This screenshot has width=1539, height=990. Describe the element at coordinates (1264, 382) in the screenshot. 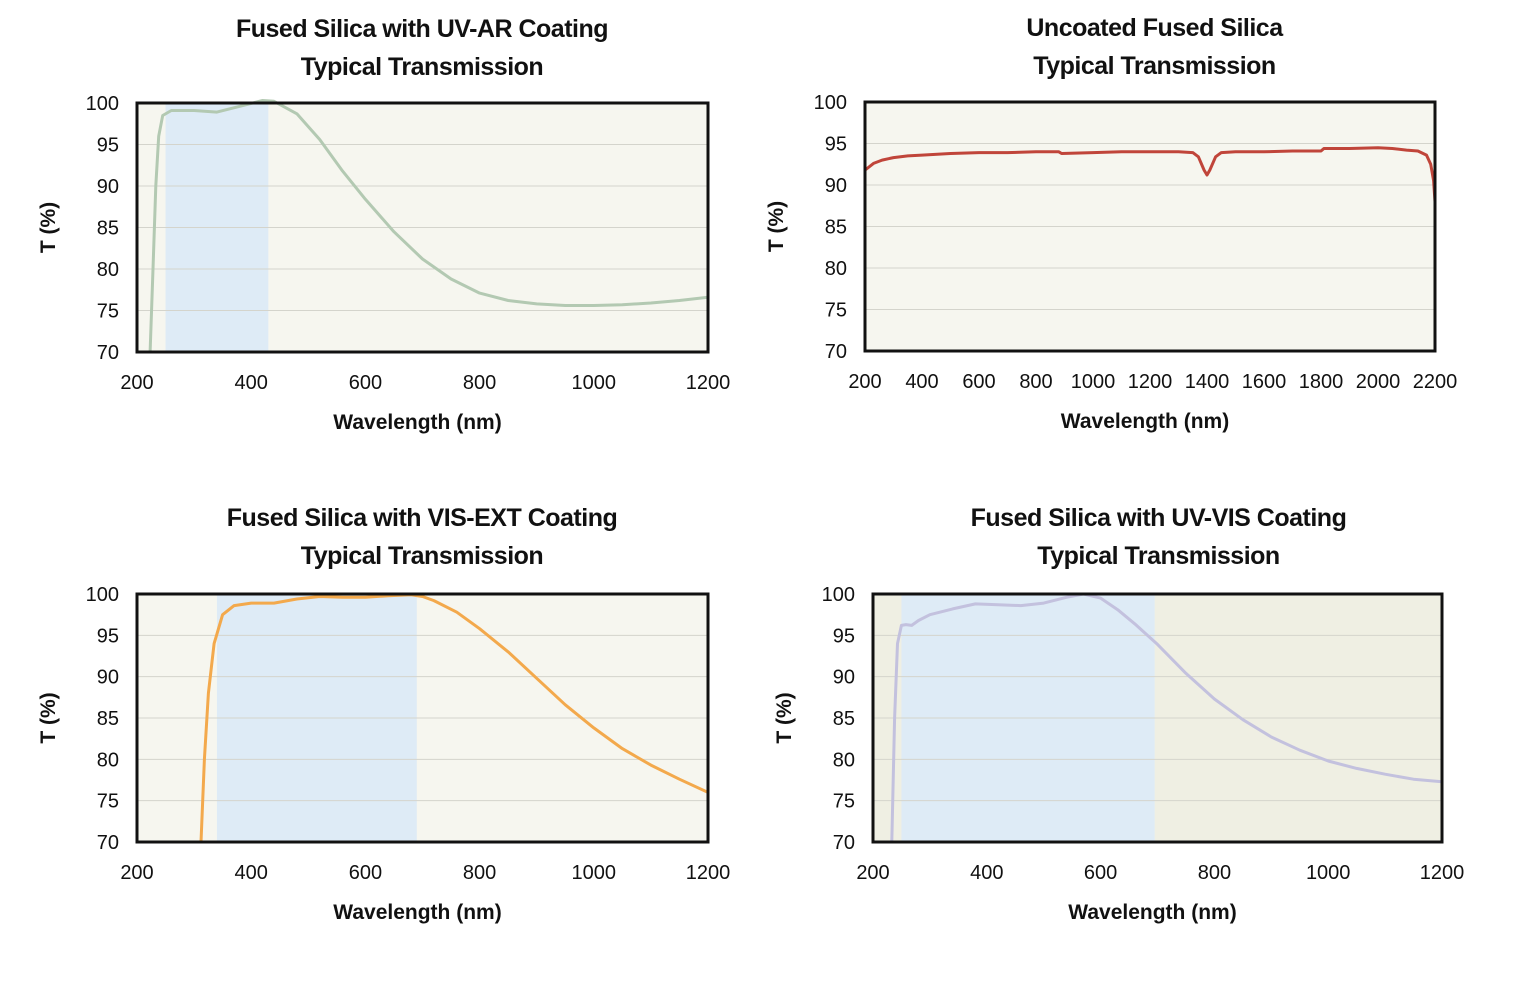

I see `x-tick-label: 1600` at that location.